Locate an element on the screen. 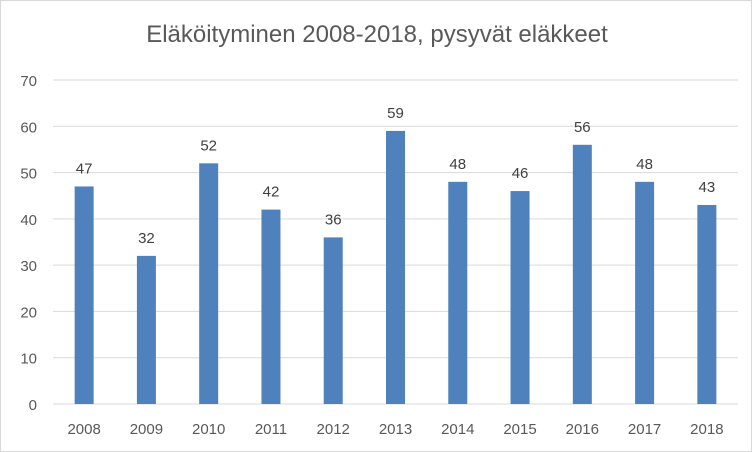 The height and width of the screenshot is (452, 752). x-tick-label: 2015 is located at coordinates (519, 429).